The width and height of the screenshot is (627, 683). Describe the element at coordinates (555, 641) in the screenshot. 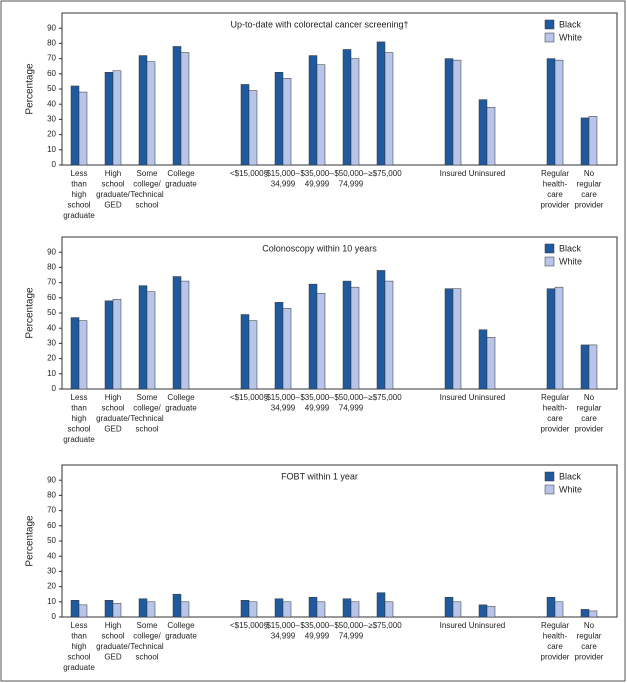

I see `x-tick-label: Regular health-care provider` at that location.